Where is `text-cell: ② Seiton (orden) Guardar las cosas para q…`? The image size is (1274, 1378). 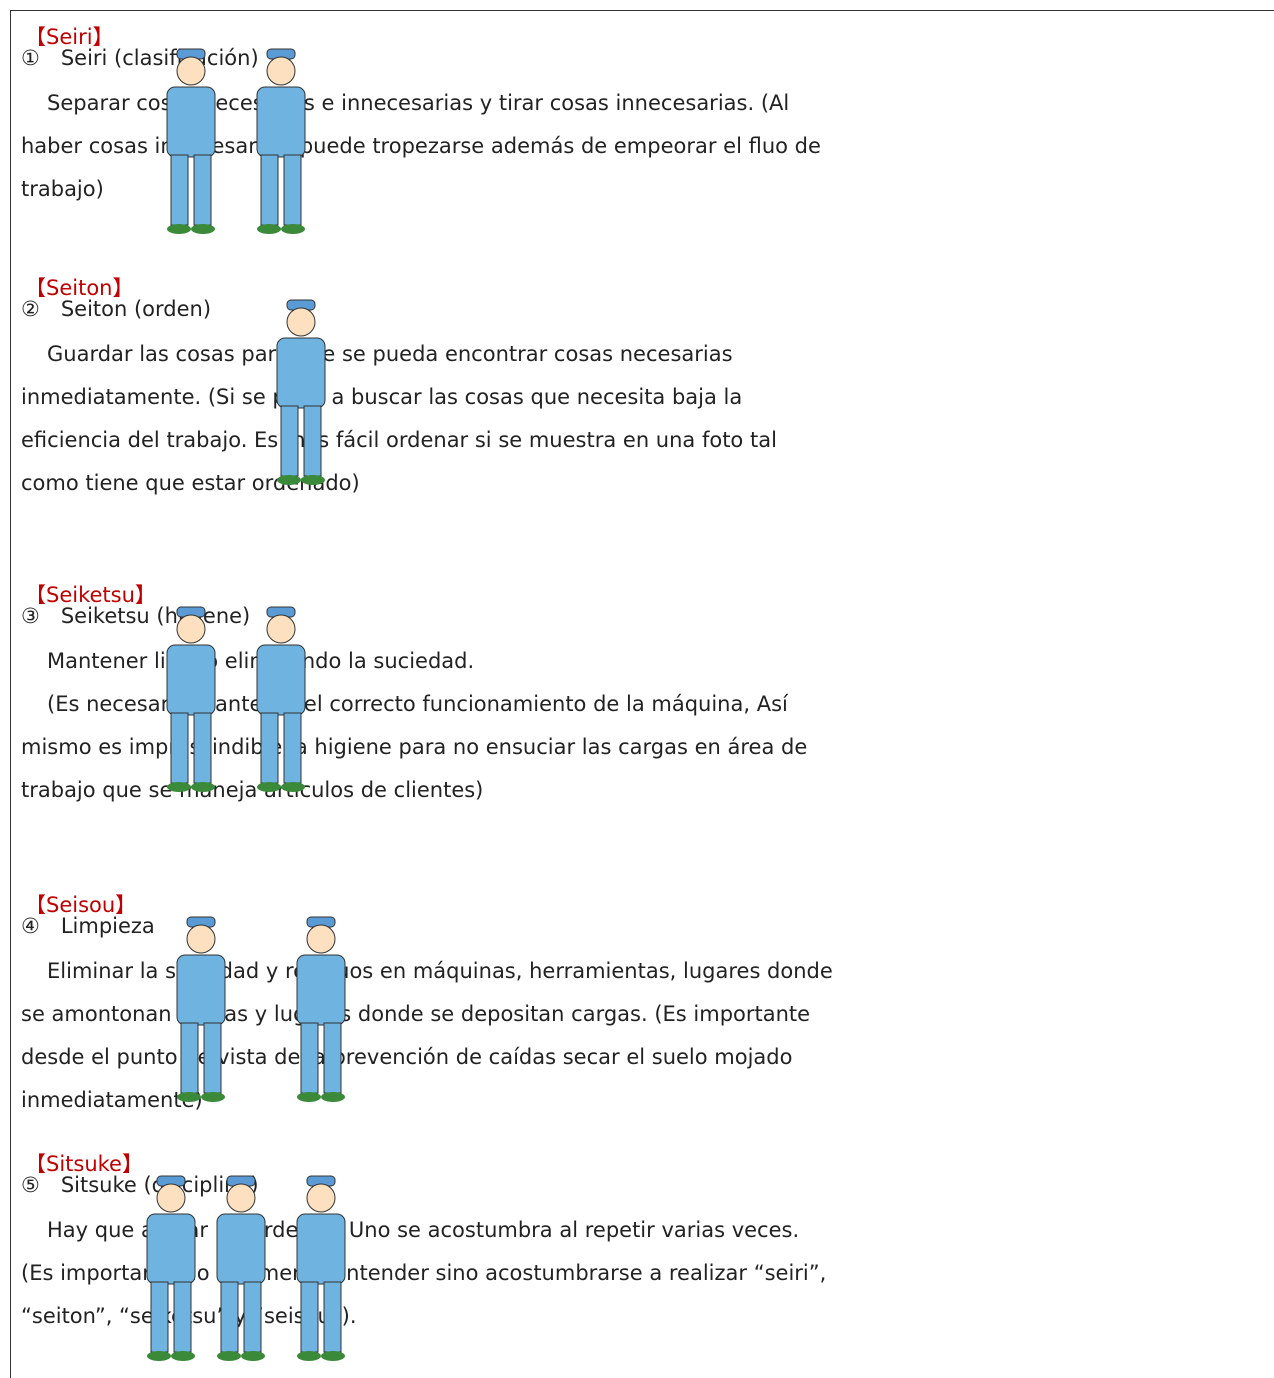 text-cell: ② Seiton (orden) Guardar las cosas para q… is located at coordinates (423, 383).